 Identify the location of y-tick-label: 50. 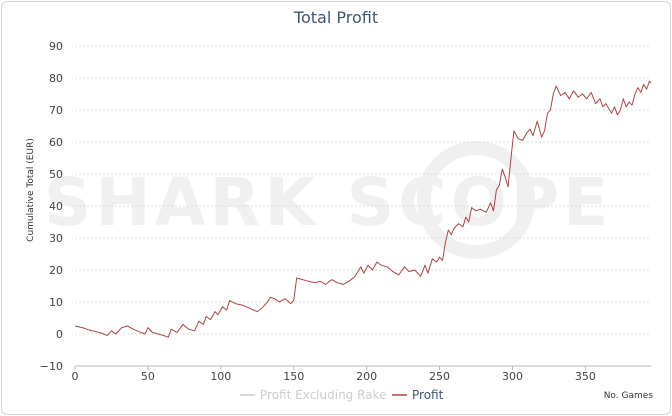
(56, 174).